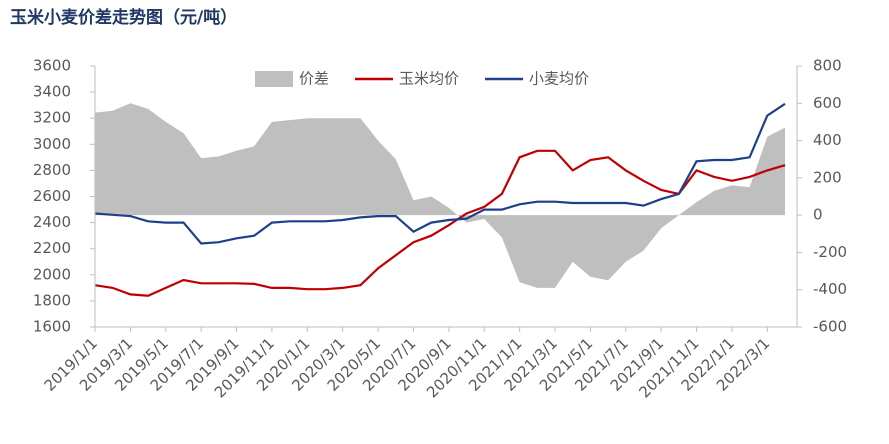  Describe the element at coordinates (52, 248) in the screenshot. I see `y-tick-label: 2200` at that location.